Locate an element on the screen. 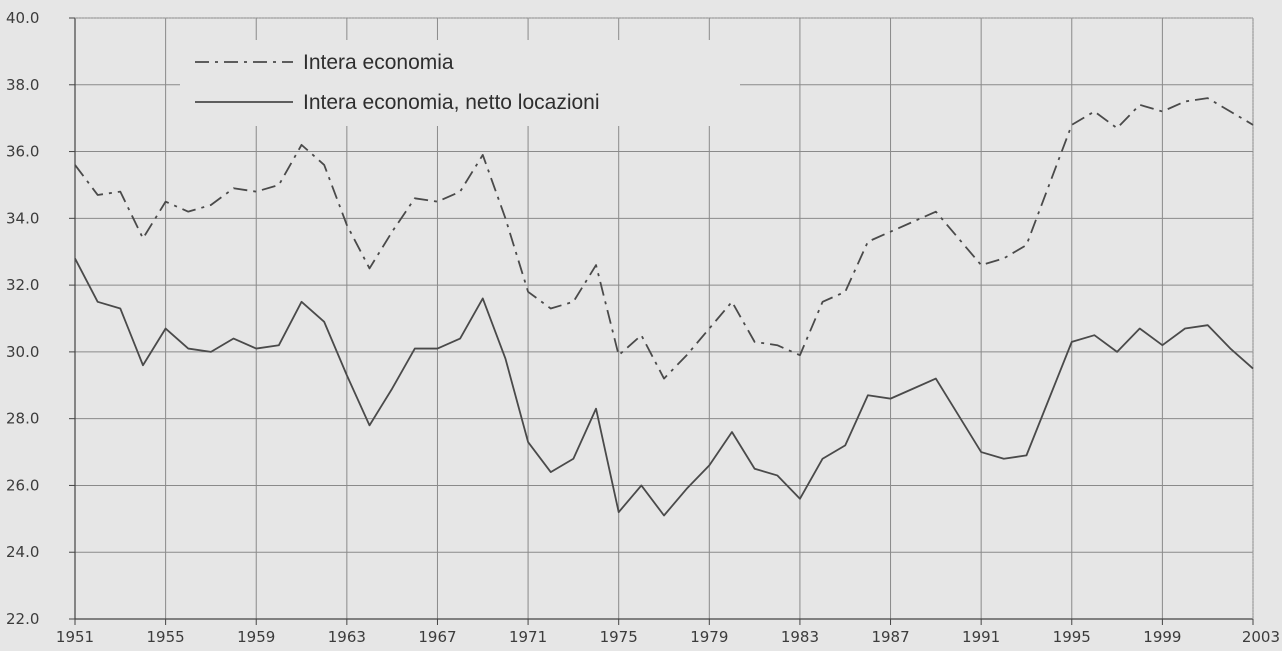 This screenshot has height=651, width=1282. legend-label-netto-locazioni: Intera economia, netto locazioni is located at coordinates (451, 102).